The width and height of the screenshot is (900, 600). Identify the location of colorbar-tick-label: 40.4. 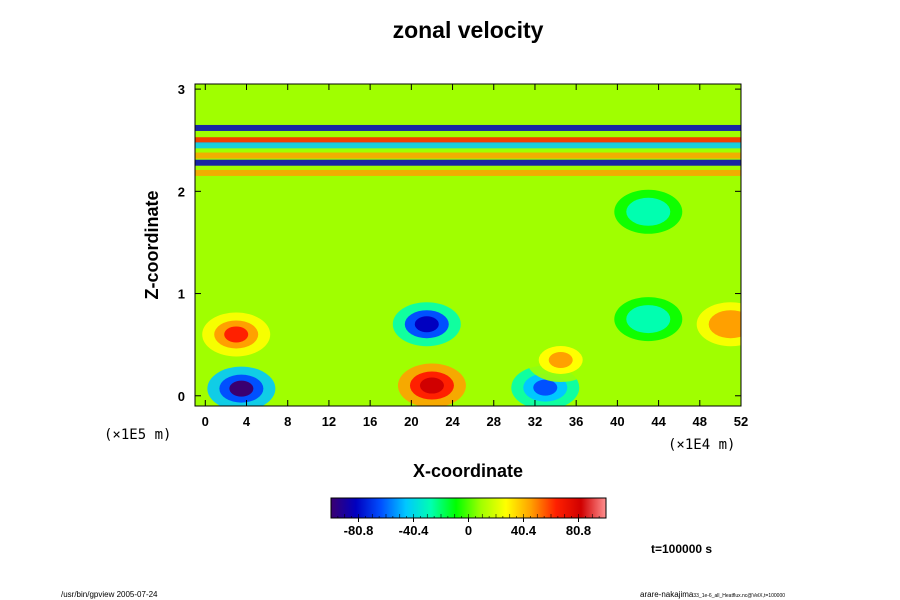
(524, 530).